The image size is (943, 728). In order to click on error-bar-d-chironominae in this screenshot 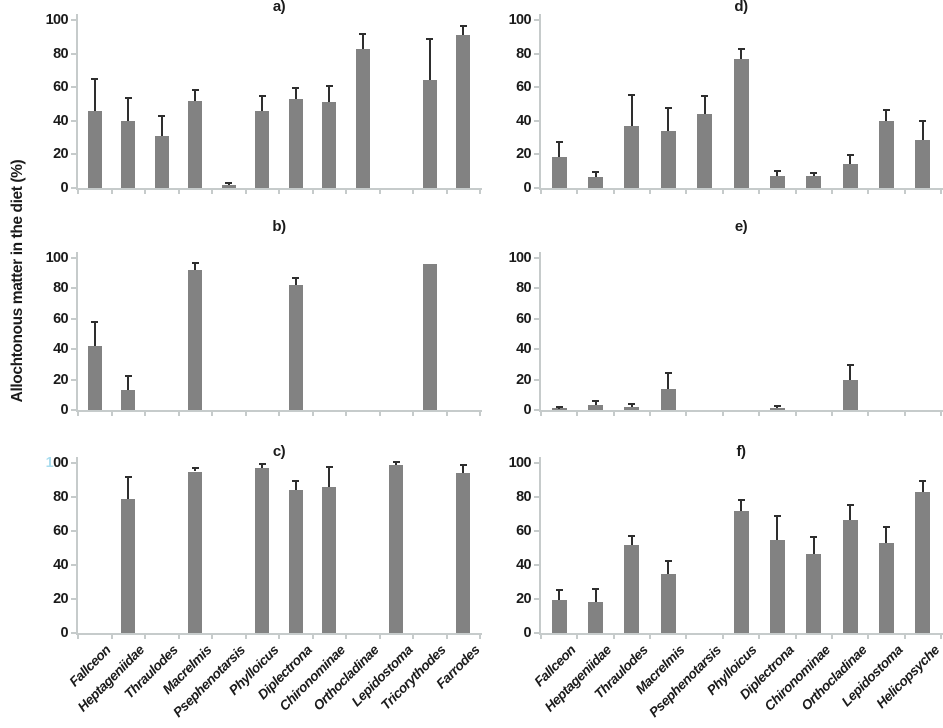, I will do `click(813, 175)`.